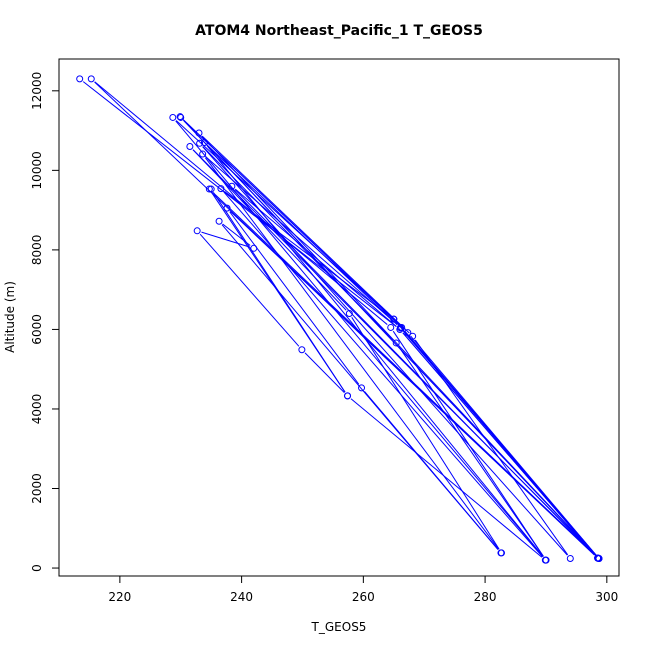  Describe the element at coordinates (485, 597) in the screenshot. I see `x-tick-label: 280` at that location.